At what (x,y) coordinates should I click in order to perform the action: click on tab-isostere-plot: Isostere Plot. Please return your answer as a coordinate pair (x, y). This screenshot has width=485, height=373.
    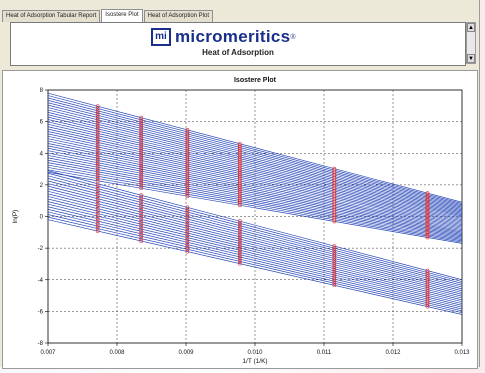
    Looking at the image, I should click on (122, 15).